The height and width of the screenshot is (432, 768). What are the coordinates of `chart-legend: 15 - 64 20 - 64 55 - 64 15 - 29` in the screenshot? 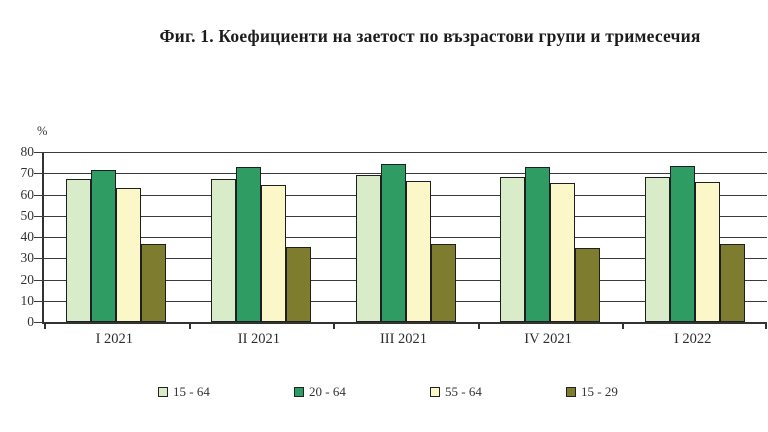 It's located at (430, 392).